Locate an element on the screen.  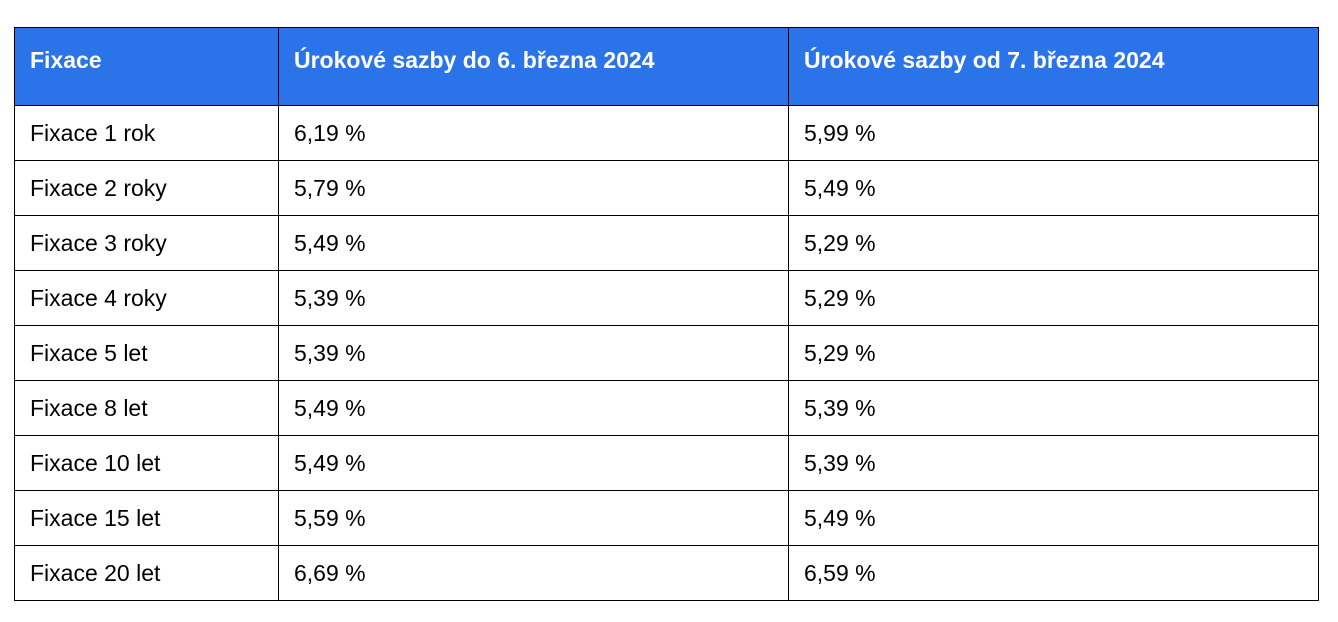
table-row: Fixace 2 roky 5,79 % 5,49 % is located at coordinates (666, 188).